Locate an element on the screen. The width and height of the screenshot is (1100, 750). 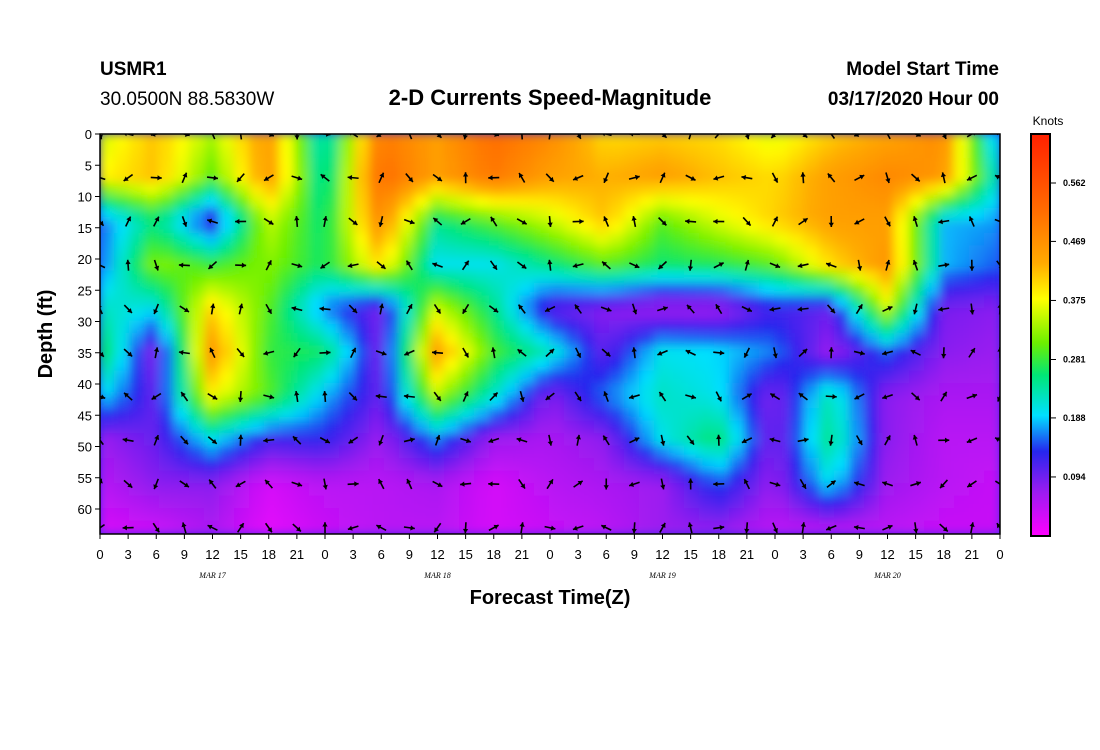
date-label: MAR 18 is located at coordinates (436, 575).